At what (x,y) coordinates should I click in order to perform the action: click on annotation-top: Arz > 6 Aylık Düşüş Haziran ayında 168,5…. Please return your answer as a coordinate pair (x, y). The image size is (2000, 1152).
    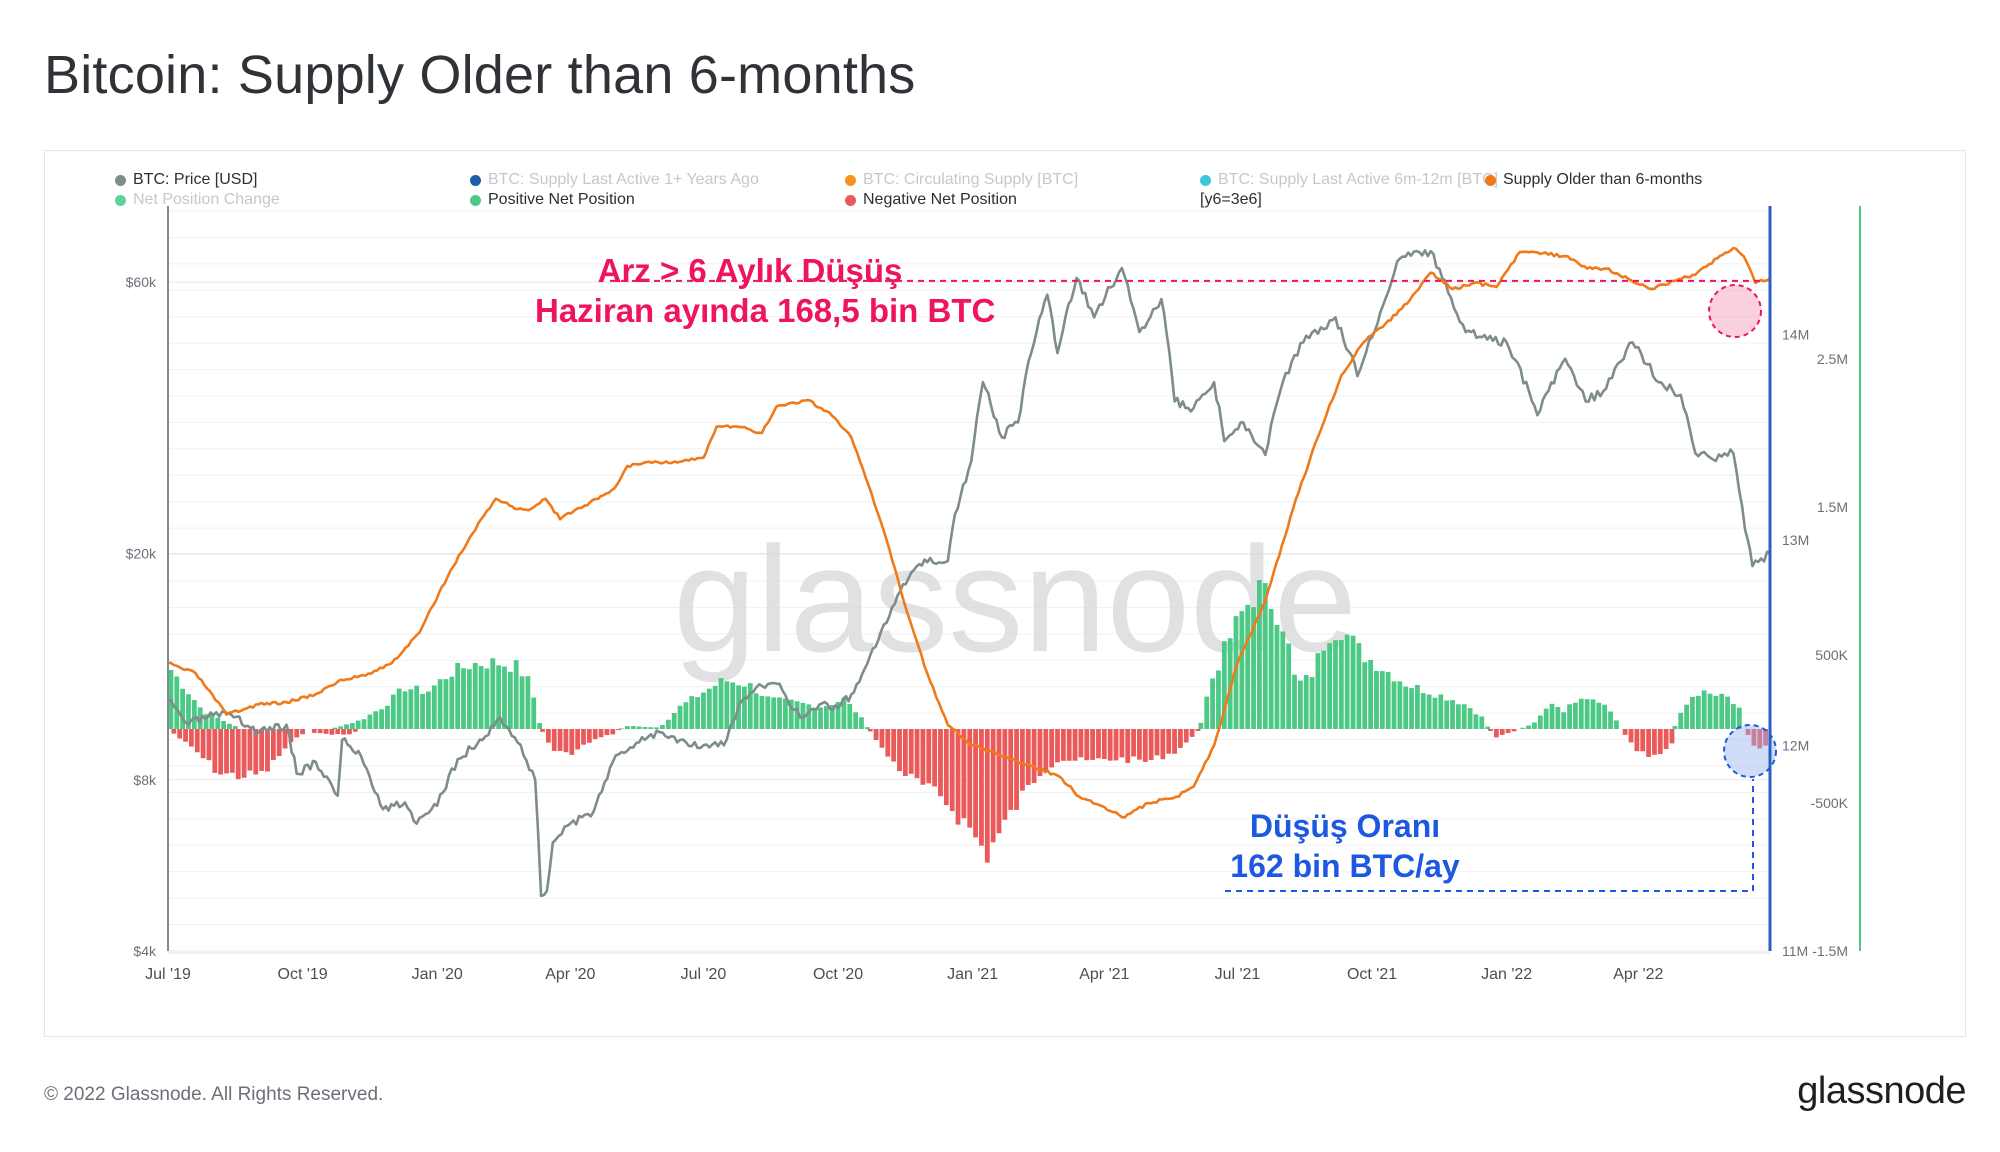
    Looking at the image, I should click on (765, 291).